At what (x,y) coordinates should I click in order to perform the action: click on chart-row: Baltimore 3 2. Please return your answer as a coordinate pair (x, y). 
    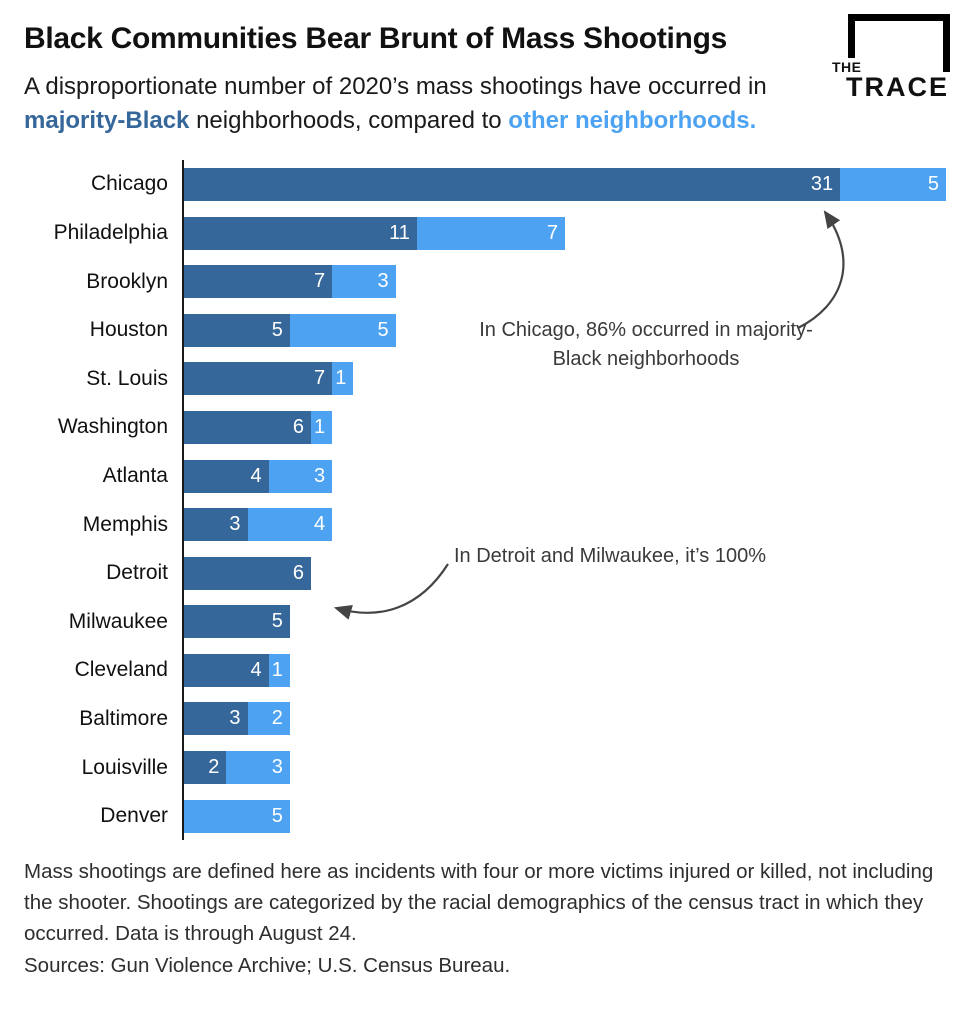
    Looking at the image, I should click on (485, 719).